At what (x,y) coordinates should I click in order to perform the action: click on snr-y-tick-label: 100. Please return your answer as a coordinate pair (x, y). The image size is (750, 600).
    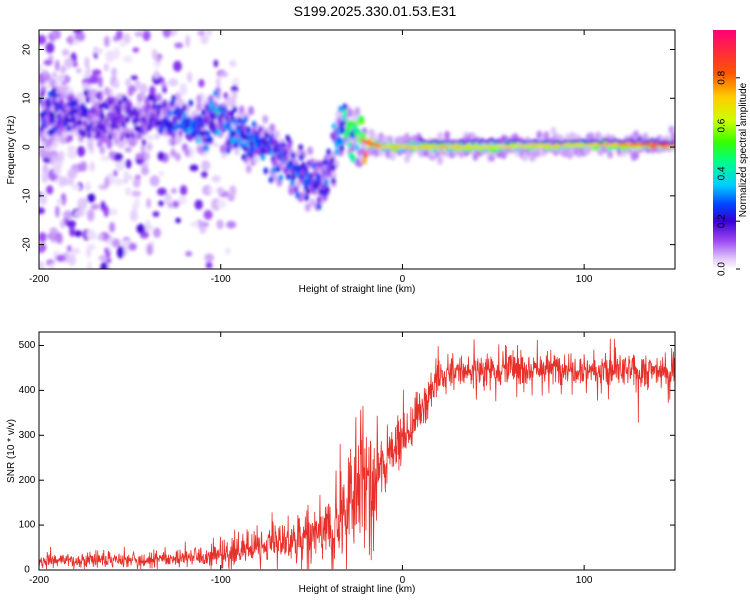
    Looking at the image, I should click on (27, 525).